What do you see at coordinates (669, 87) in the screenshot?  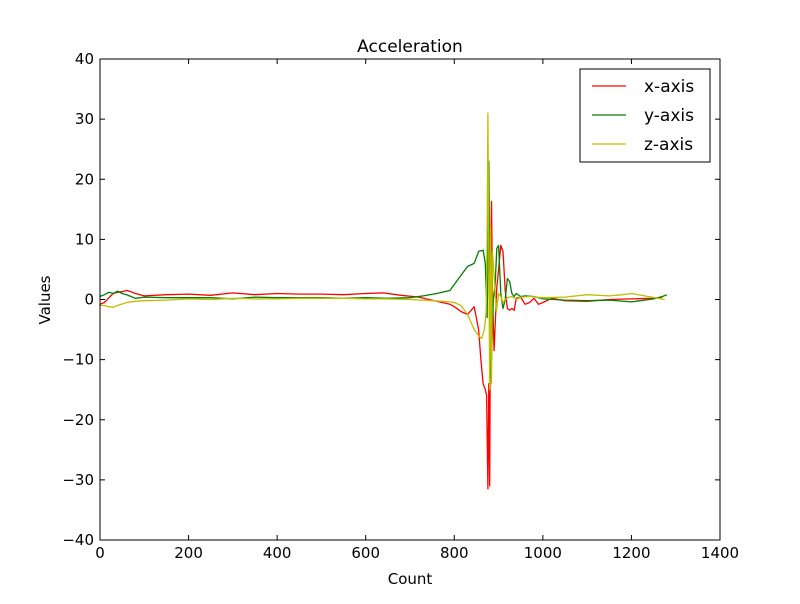 I see `legend-label: x-axis` at bounding box center [669, 87].